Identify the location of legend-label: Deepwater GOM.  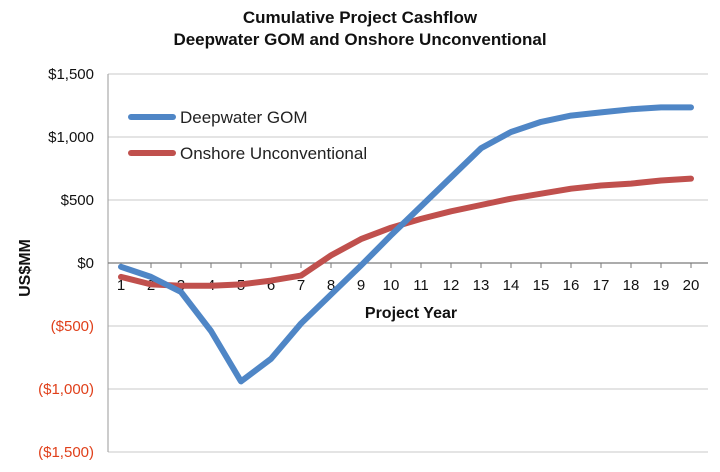
(244, 117).